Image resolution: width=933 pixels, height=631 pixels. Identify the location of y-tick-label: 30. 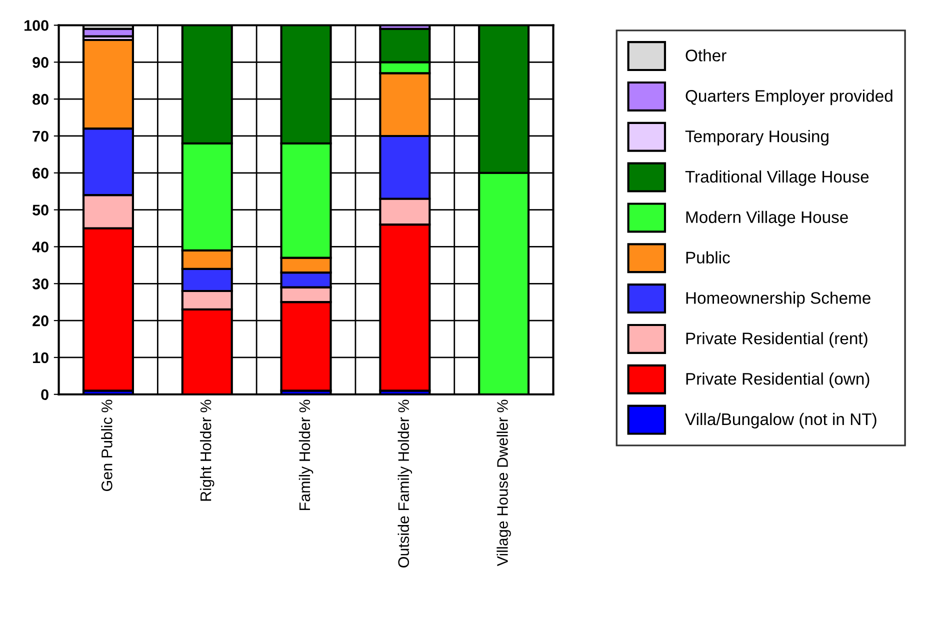
(40, 284).